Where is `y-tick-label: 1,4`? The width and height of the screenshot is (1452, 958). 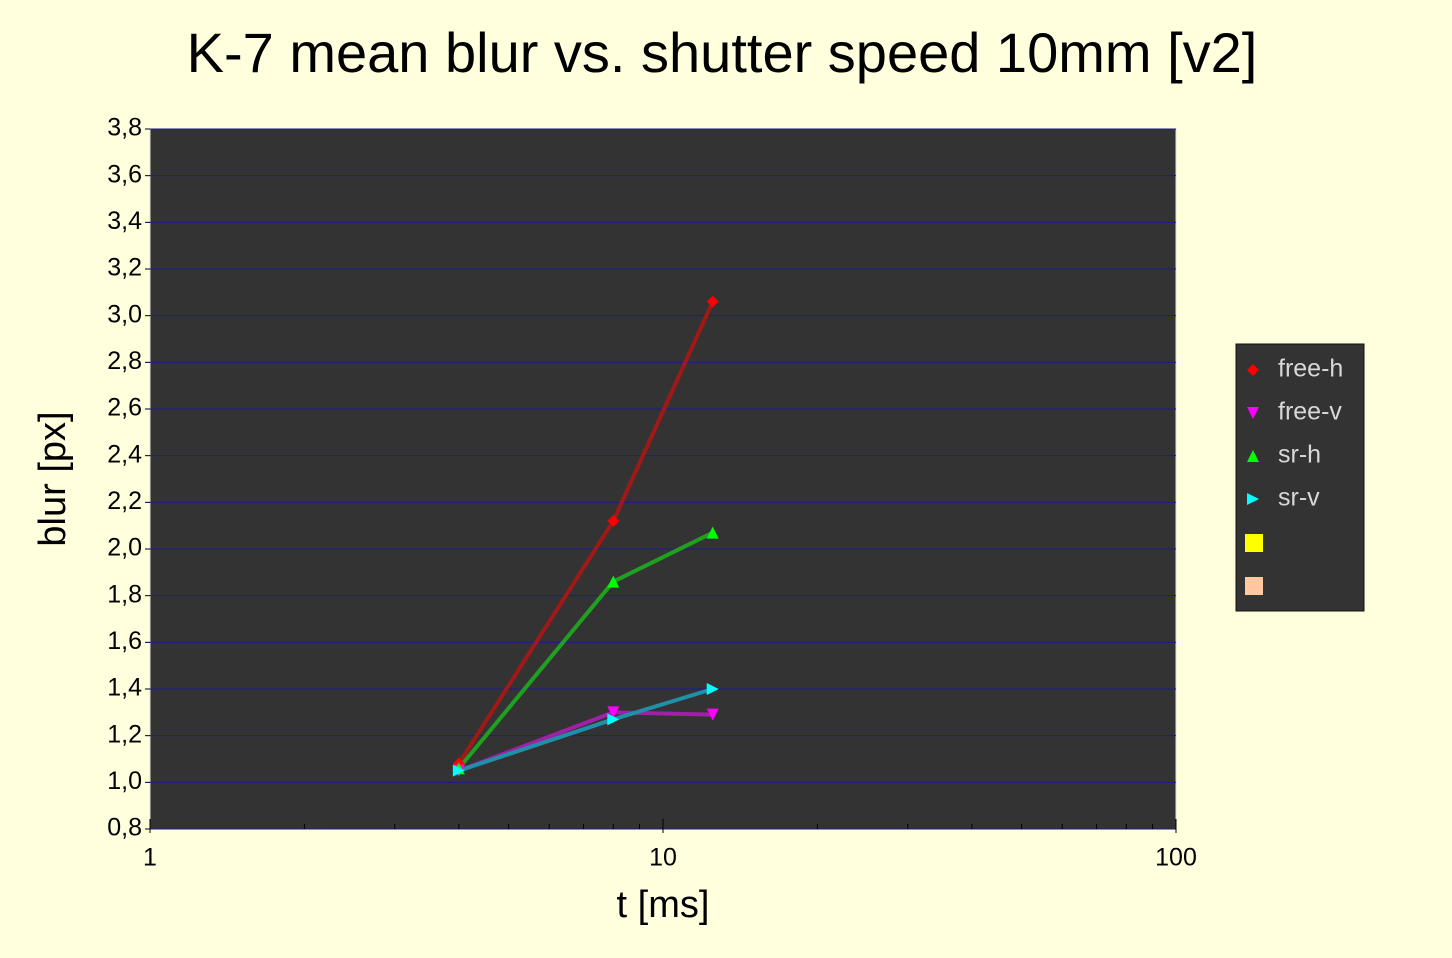 y-tick-label: 1,4 is located at coordinates (124, 688).